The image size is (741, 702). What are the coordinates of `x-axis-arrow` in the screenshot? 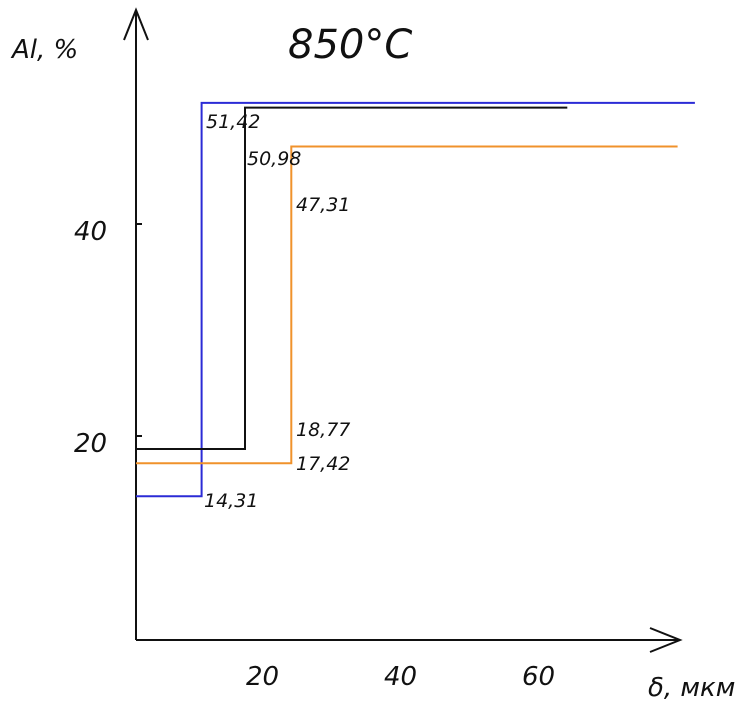 It's located at (666, 640).